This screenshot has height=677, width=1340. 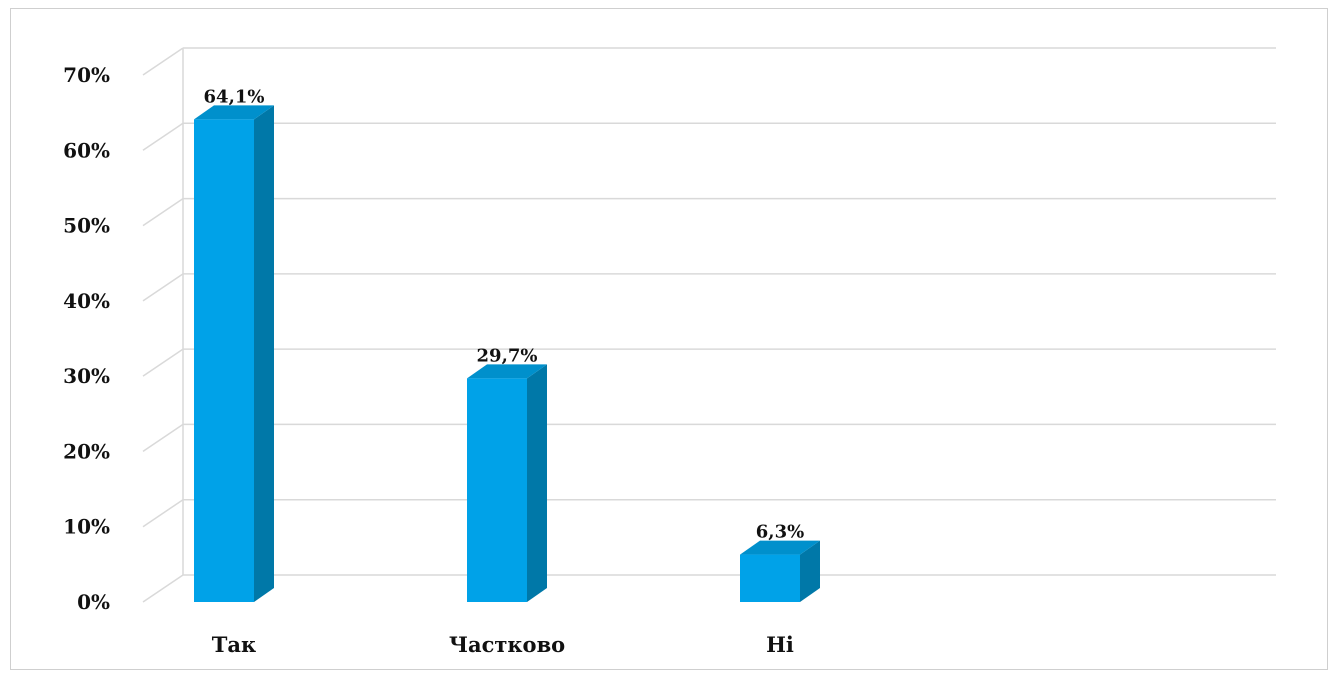 I want to click on x-category-label: Так, so click(x=234, y=644).